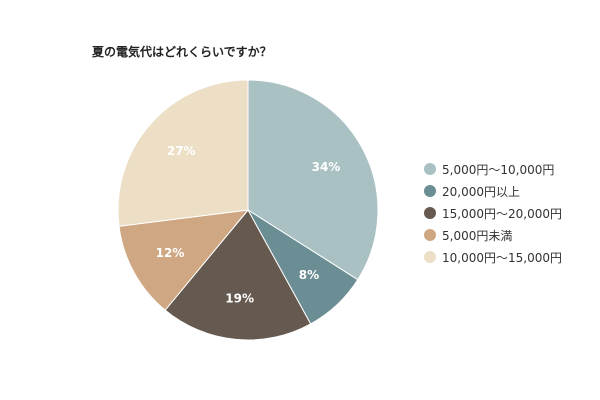  Describe the element at coordinates (502, 257) in the screenshot. I see `legend-label: 10,000円～15,000円` at that location.